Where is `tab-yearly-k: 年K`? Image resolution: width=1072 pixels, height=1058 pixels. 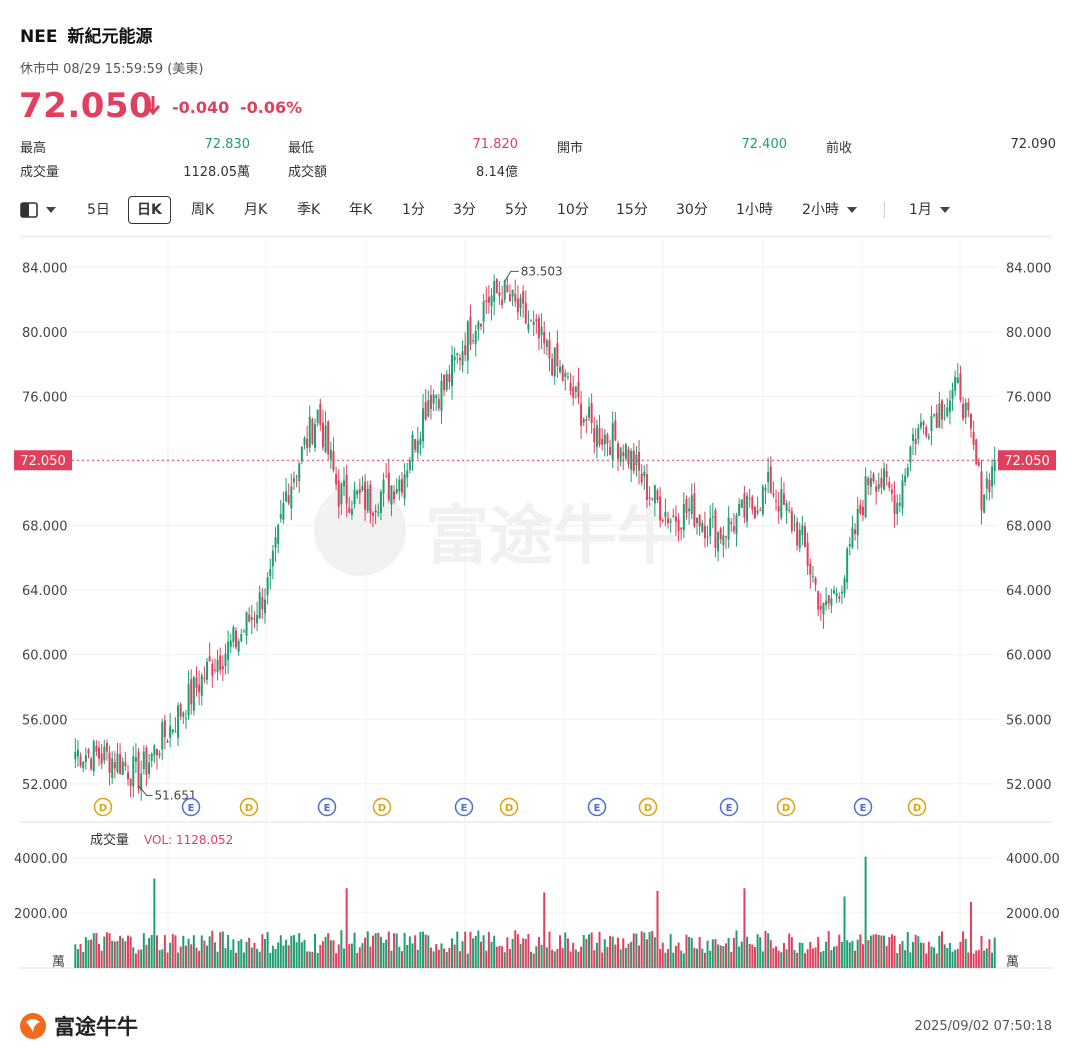 tab-yearly-k: 年K is located at coordinates (361, 210).